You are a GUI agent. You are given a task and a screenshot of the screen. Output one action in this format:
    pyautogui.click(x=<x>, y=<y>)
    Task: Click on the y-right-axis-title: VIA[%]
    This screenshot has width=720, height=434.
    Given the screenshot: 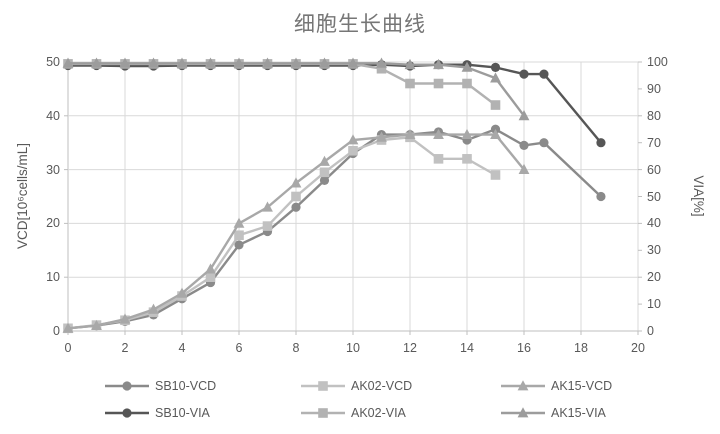 What is the action you would take?
    pyautogui.click(x=698, y=196)
    